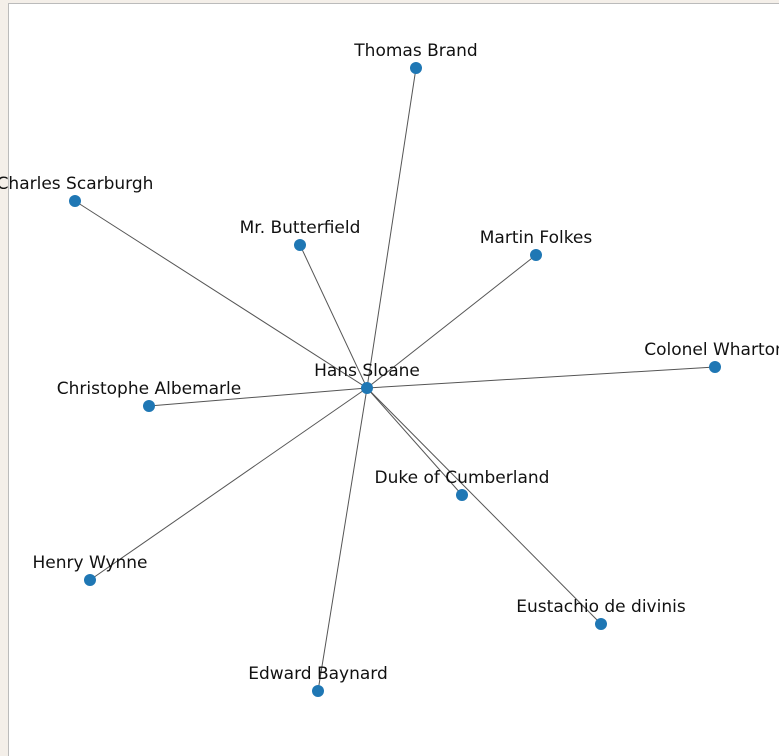 The height and width of the screenshot is (756, 779). What do you see at coordinates (367, 371) in the screenshot?
I see `node-label: Hans Sloane` at bounding box center [367, 371].